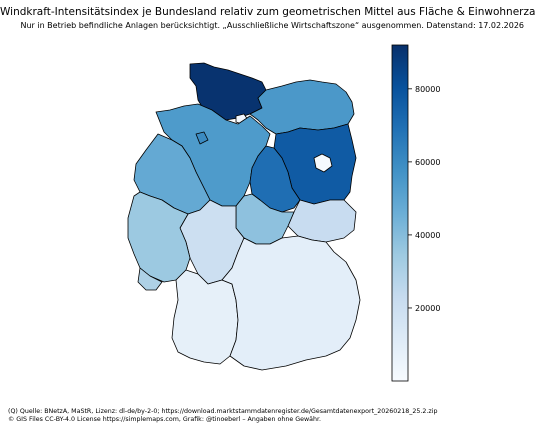  I want to click on state-mecklenburg-vorpommern, so click(302, 107).